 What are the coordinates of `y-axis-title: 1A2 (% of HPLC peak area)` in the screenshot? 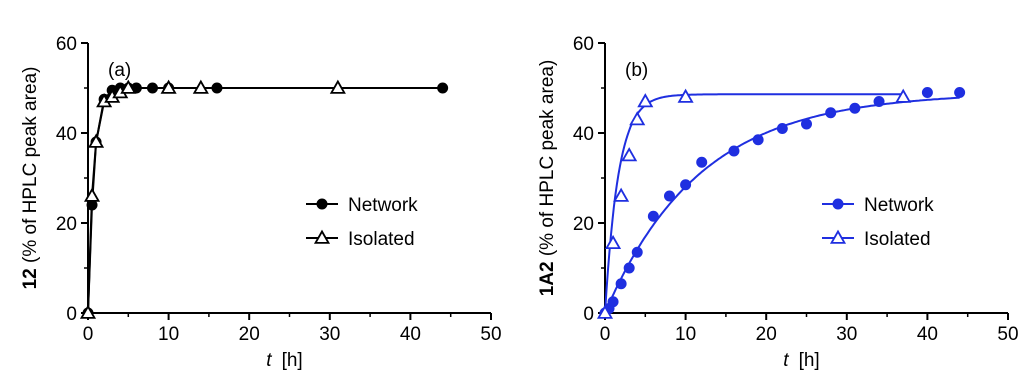 It's located at (547, 178).